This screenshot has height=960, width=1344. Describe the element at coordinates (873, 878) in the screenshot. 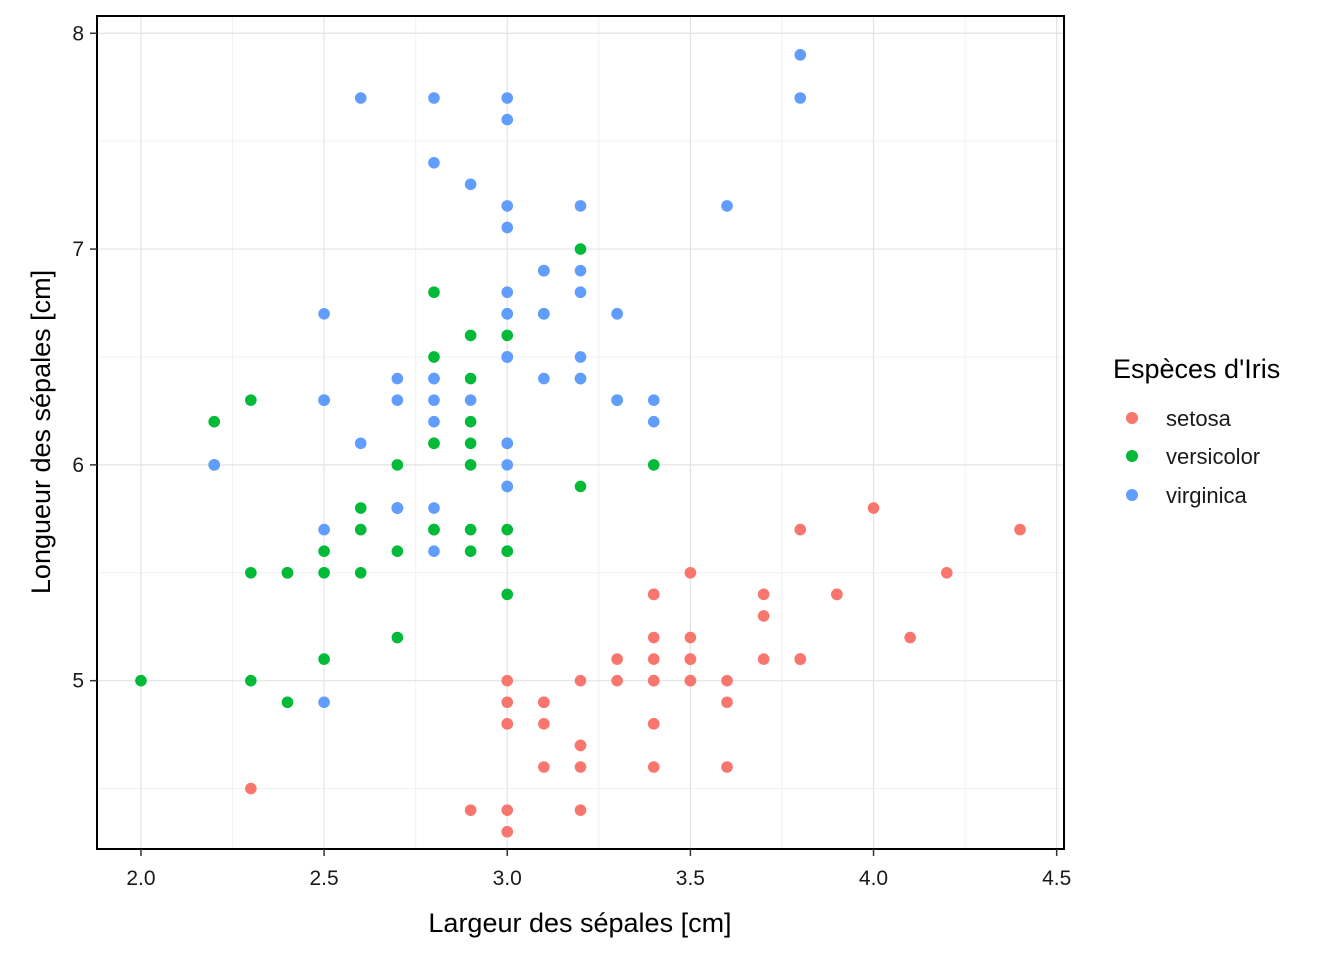

I see `x-tick-label: 4.0` at that location.